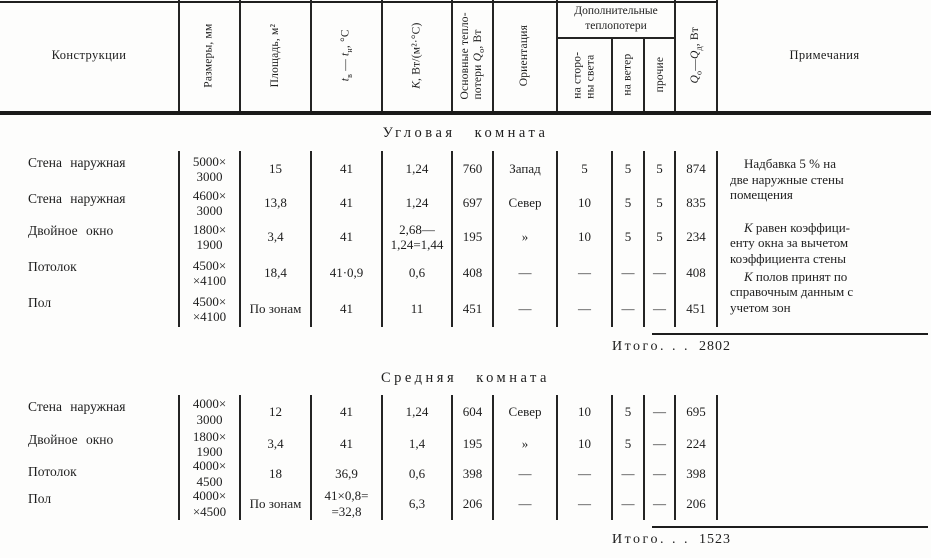 The image size is (931, 558). I want to click on cell-dt: 41×0,8= =32,8, so click(347, 503).